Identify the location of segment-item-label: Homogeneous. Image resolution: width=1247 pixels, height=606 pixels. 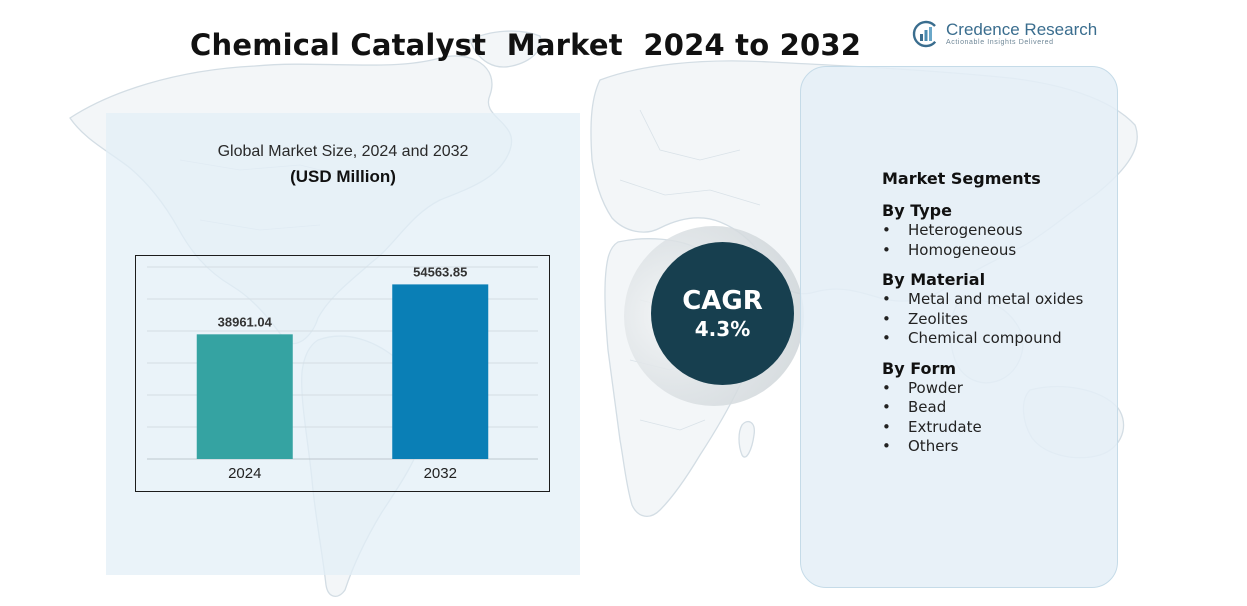
(962, 249).